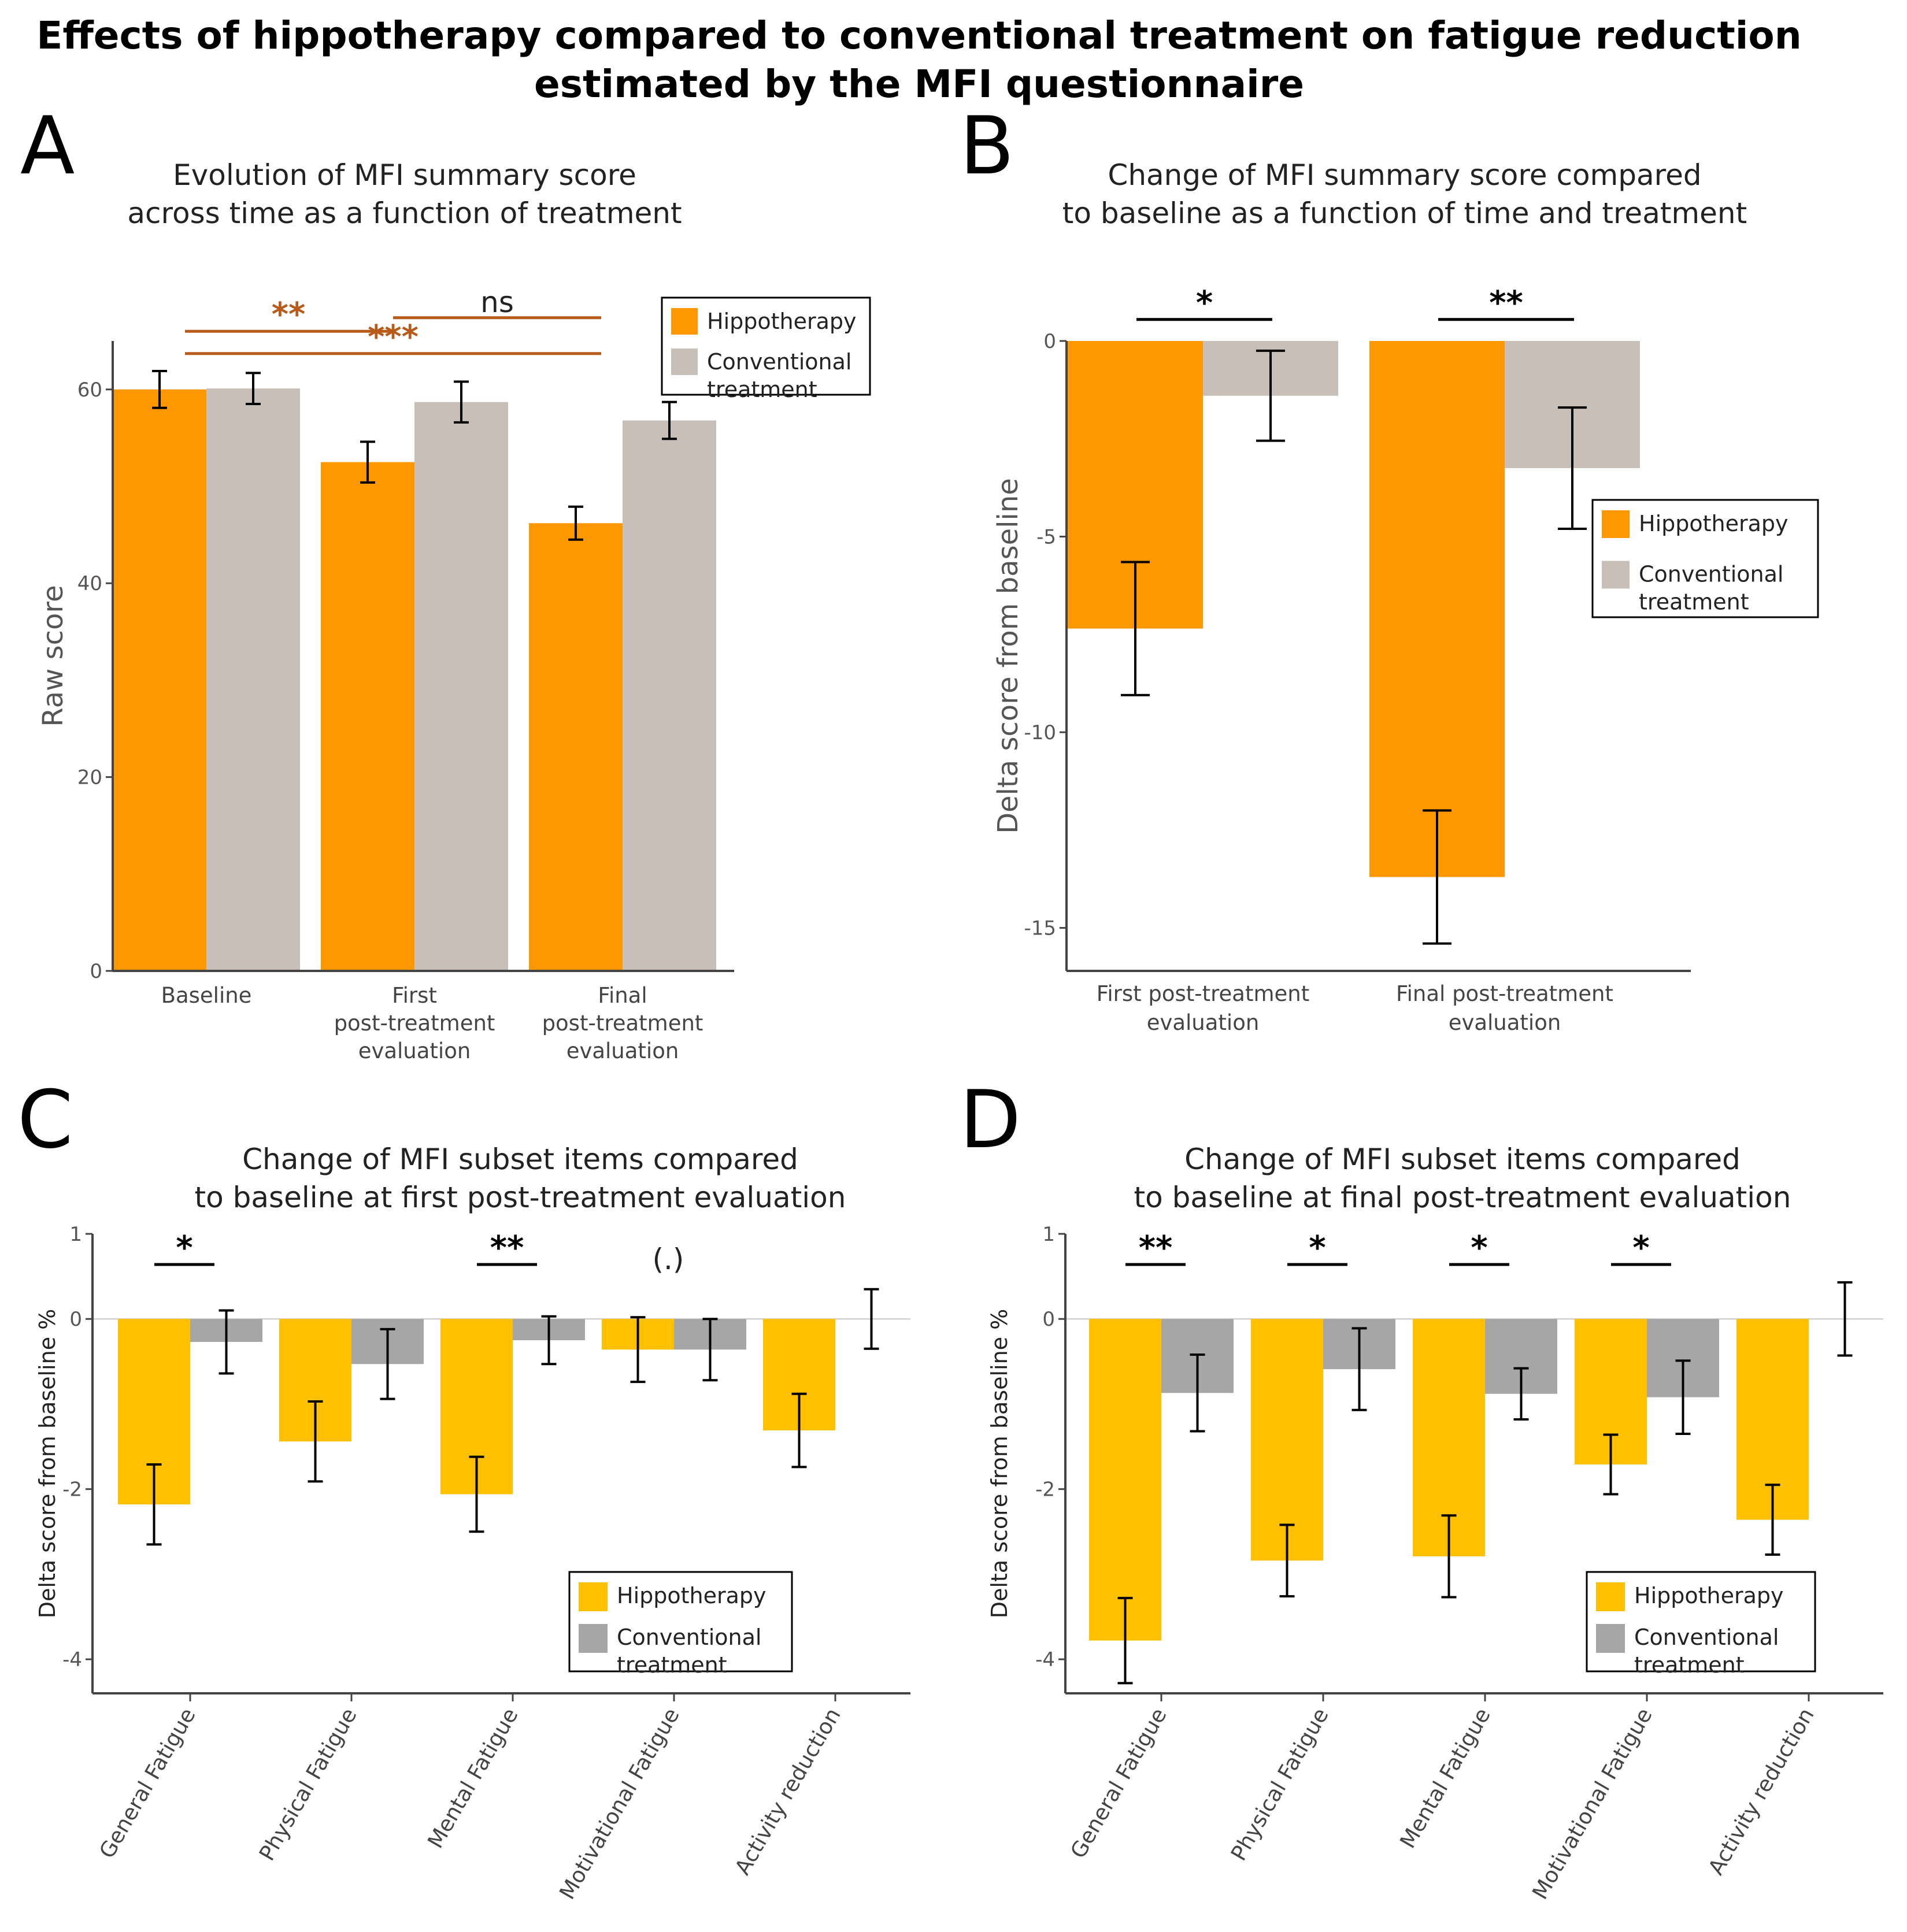  I want to click on y-axis-label: Delta score from baseline, so click(1008, 656).